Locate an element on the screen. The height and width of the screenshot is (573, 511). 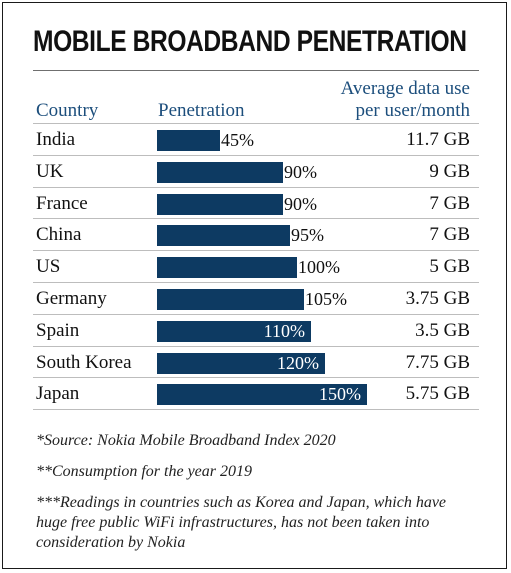
country-label: Spain is located at coordinates (58, 330).